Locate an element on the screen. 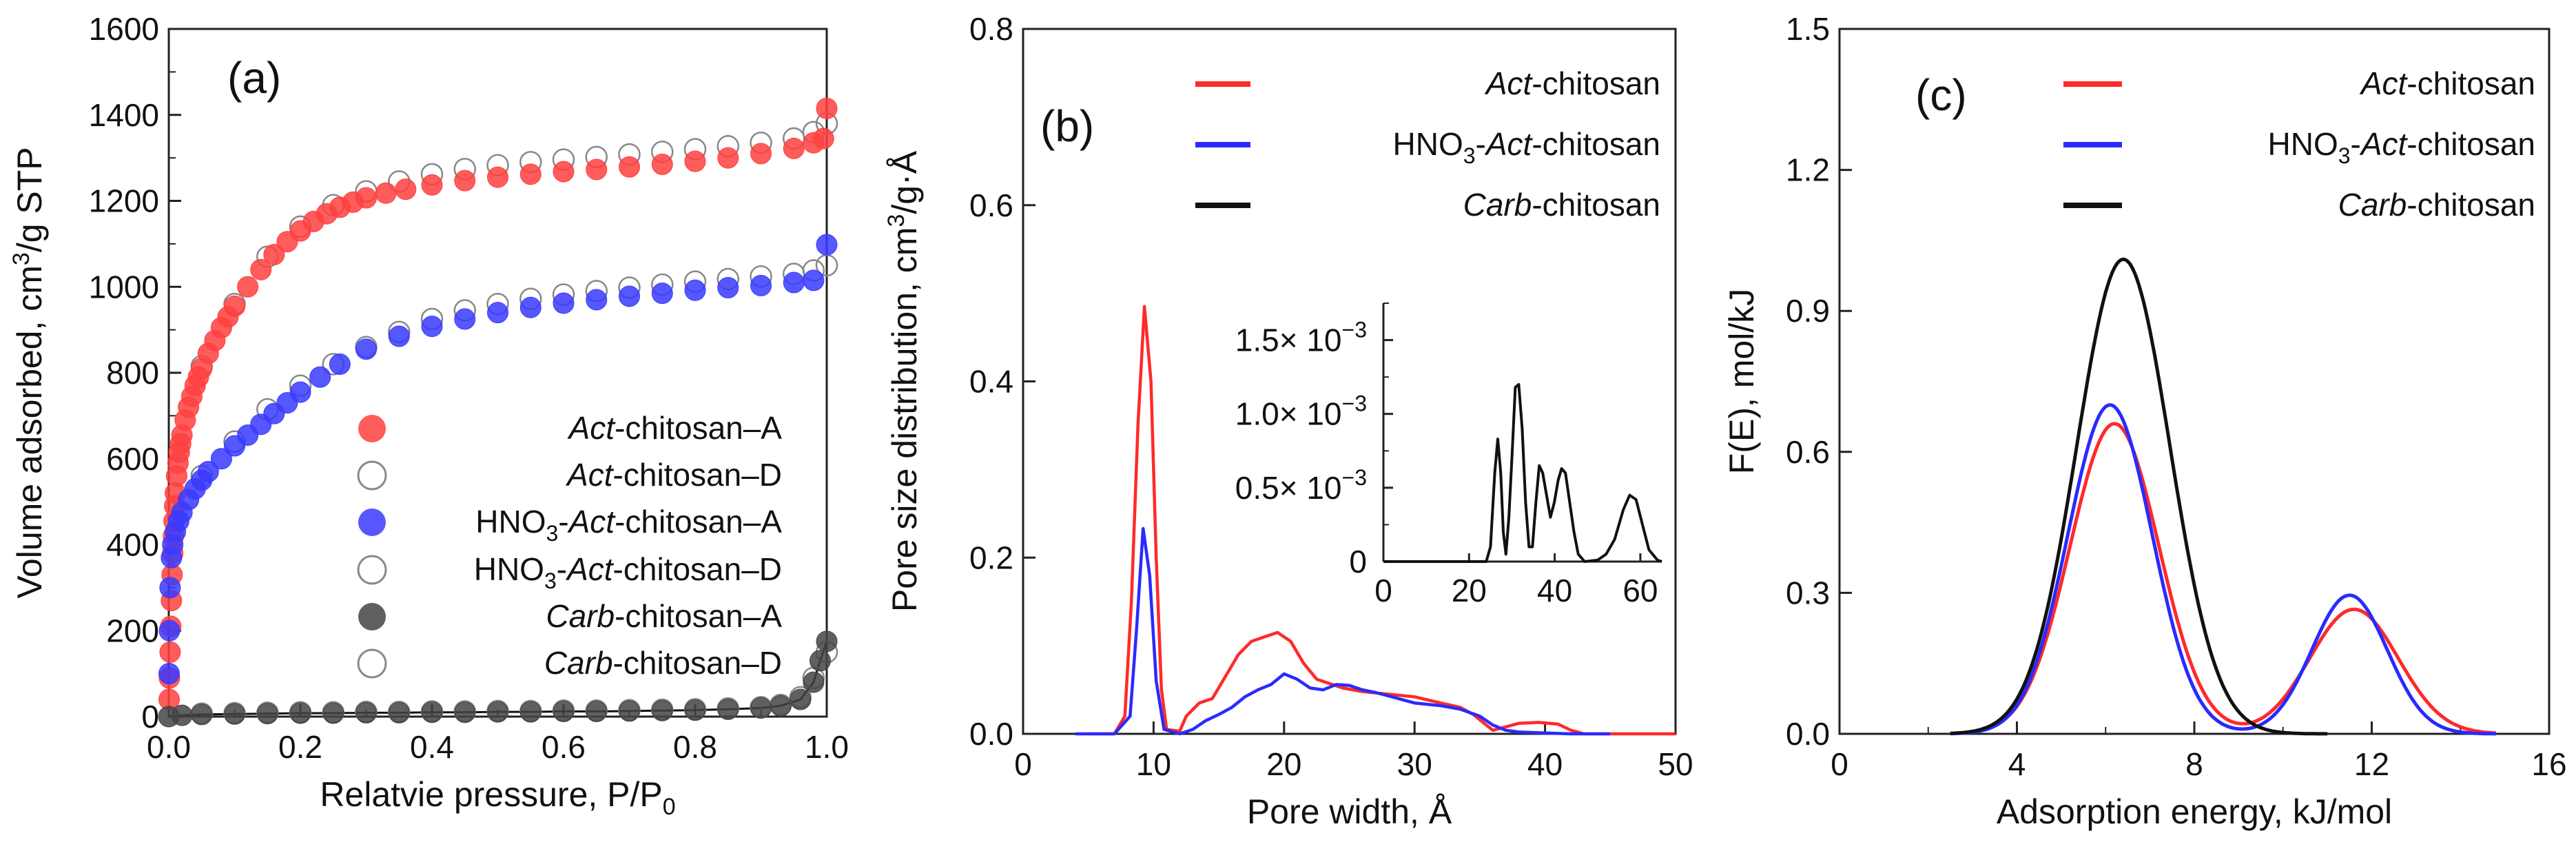  series-line-act-chitosan is located at coordinates (2223, 578).